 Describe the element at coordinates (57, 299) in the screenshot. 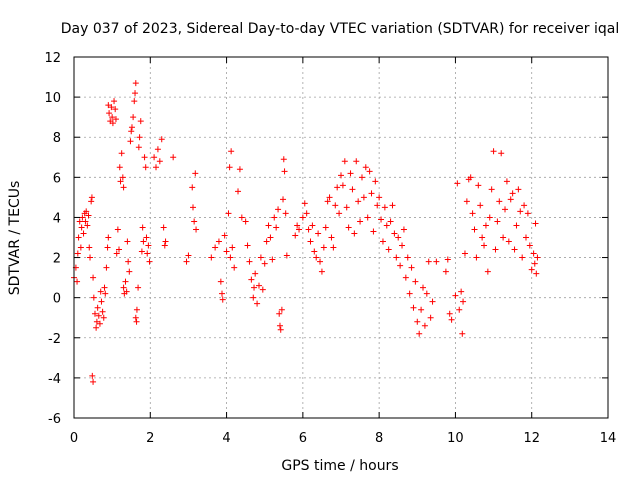

I see `y-tick-label: 0` at that location.